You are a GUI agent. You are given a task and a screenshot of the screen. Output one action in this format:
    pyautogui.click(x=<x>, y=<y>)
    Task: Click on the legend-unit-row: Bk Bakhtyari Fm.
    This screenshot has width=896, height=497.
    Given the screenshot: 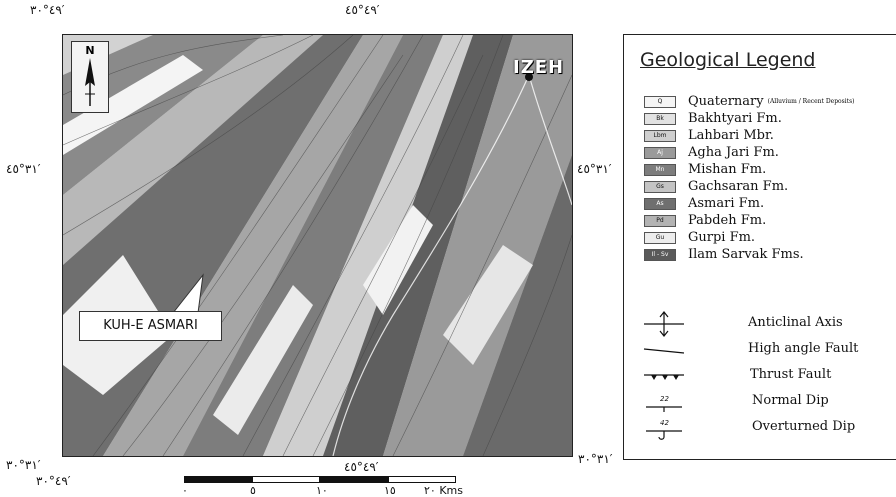 What is the action you would take?
    pyautogui.click(x=713, y=118)
    